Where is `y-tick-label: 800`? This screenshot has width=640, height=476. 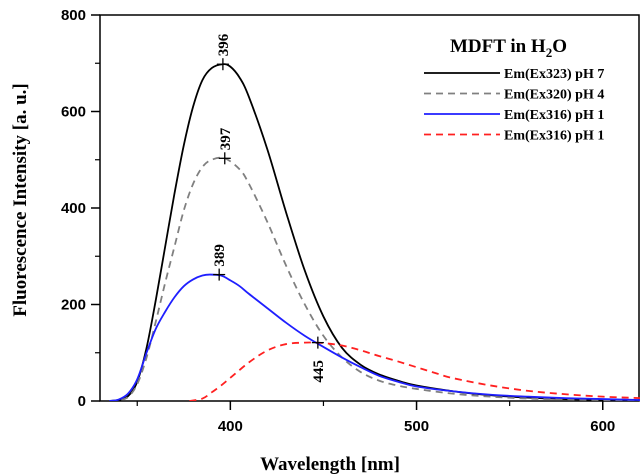
y-tick-label: 800 is located at coordinates (73, 15).